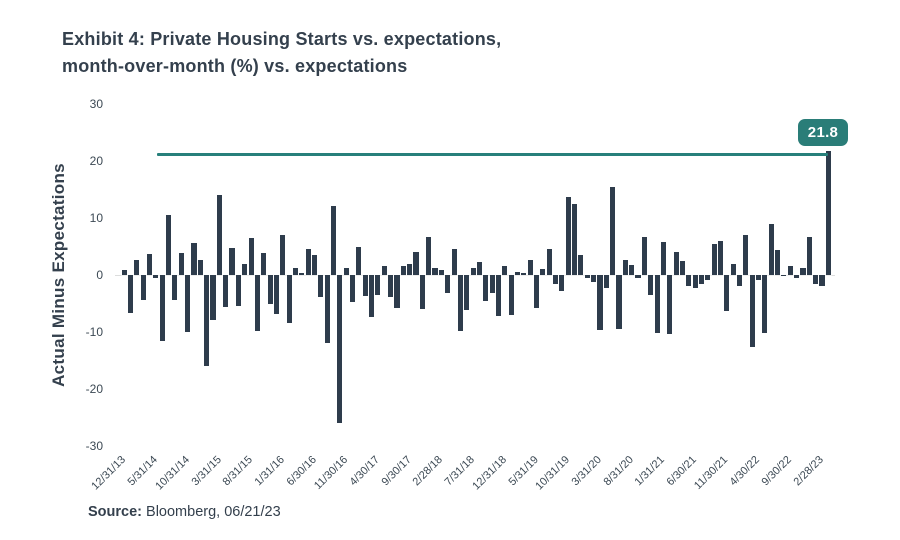 This screenshot has width=900, height=540. I want to click on zero-gridline, so click(475, 275).